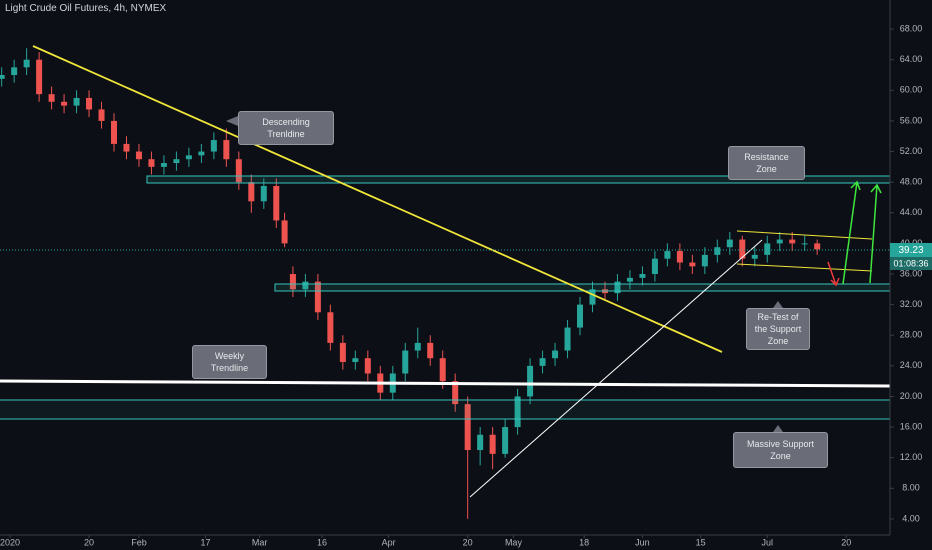 This screenshot has width=932, height=550. What do you see at coordinates (206, 542) in the screenshot?
I see `x-tick-label: 17` at bounding box center [206, 542].